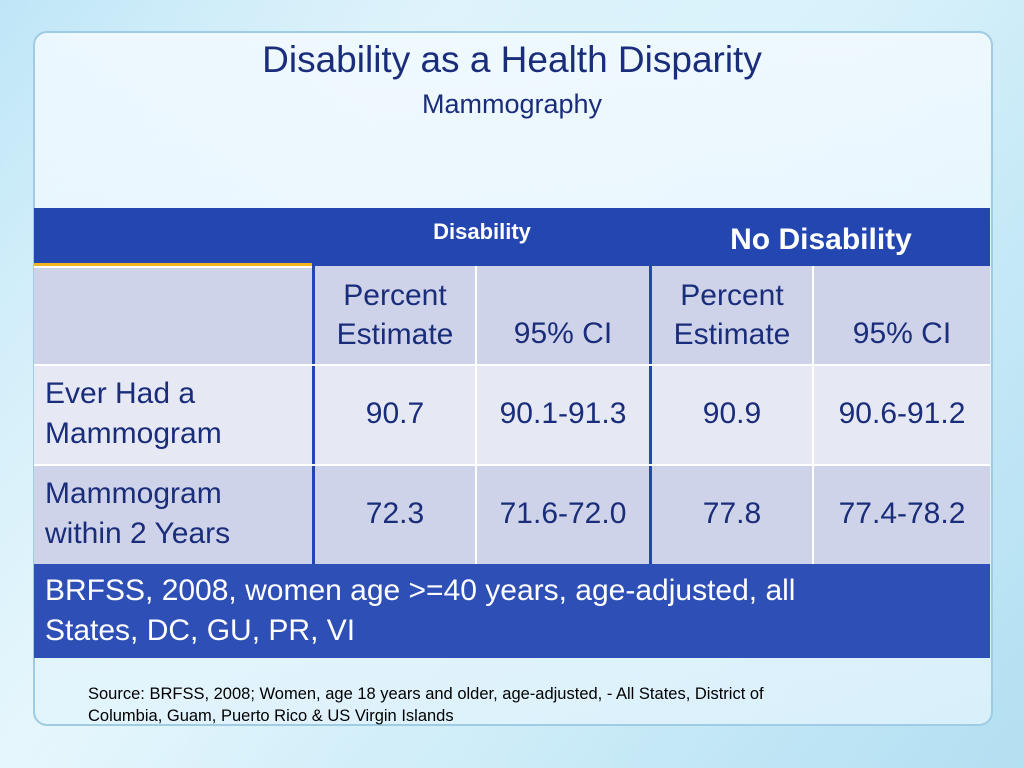  What do you see at coordinates (563, 413) in the screenshot?
I see `cell-disability-ci: 90.1-91.3` at bounding box center [563, 413].